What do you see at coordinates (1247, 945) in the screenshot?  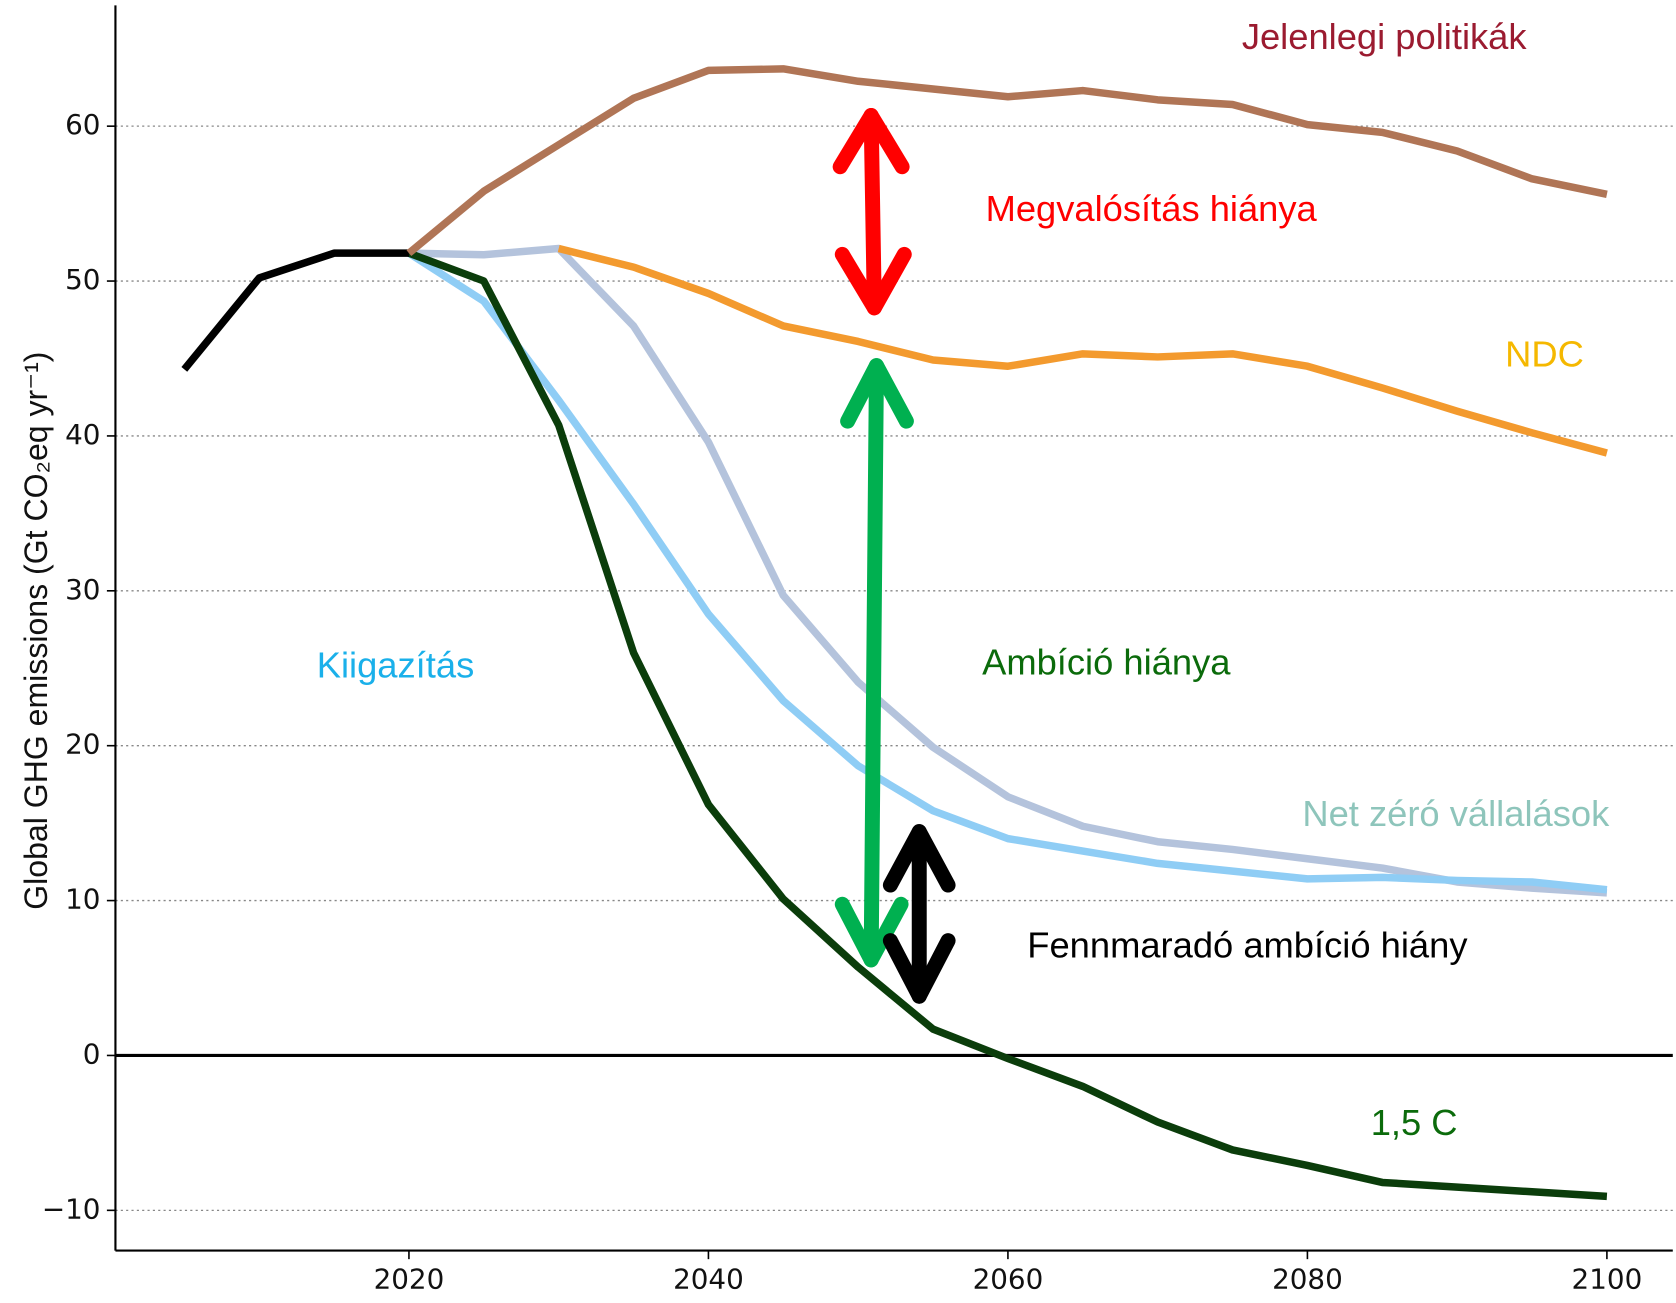 I see `annotation: Fennmaradó ambíció hiány` at bounding box center [1247, 945].